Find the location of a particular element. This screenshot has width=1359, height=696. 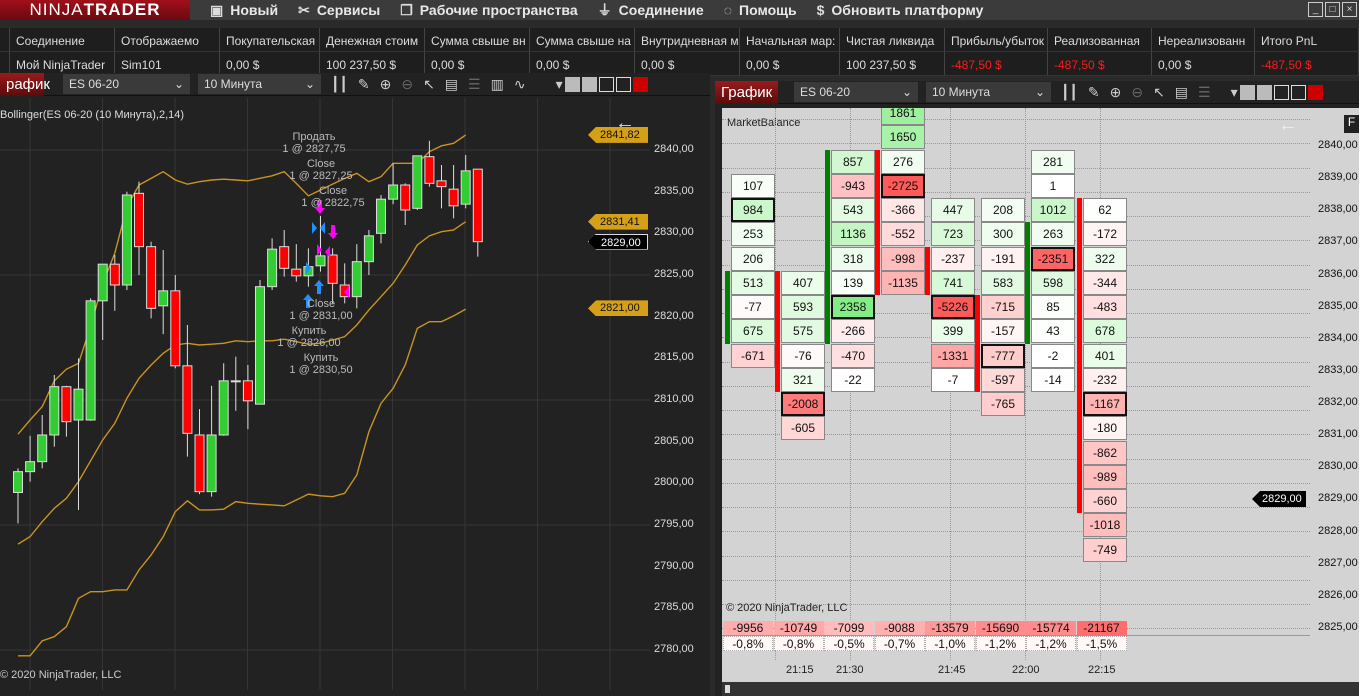

column-header: Прибыль/убыток is located at coordinates (996, 39).